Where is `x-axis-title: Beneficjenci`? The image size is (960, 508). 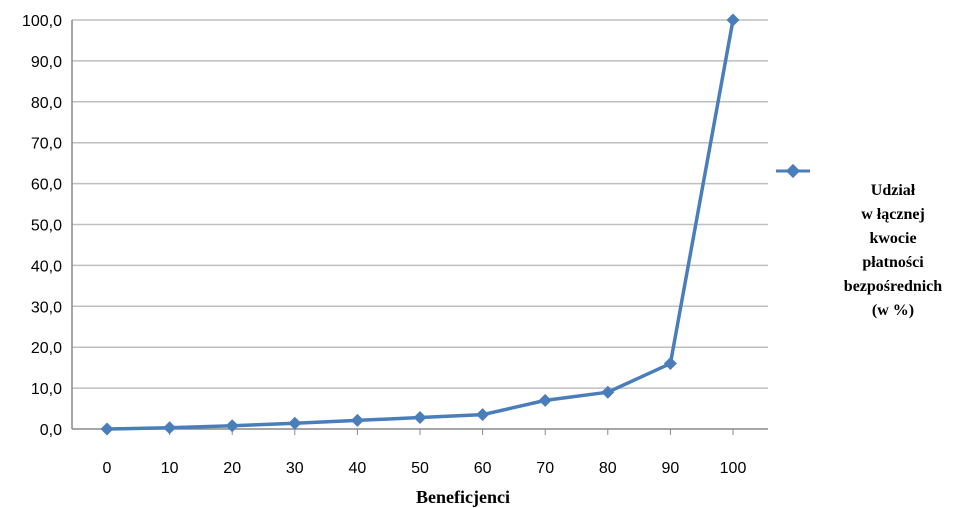 x-axis-title: Beneficjenci is located at coordinates (463, 497).